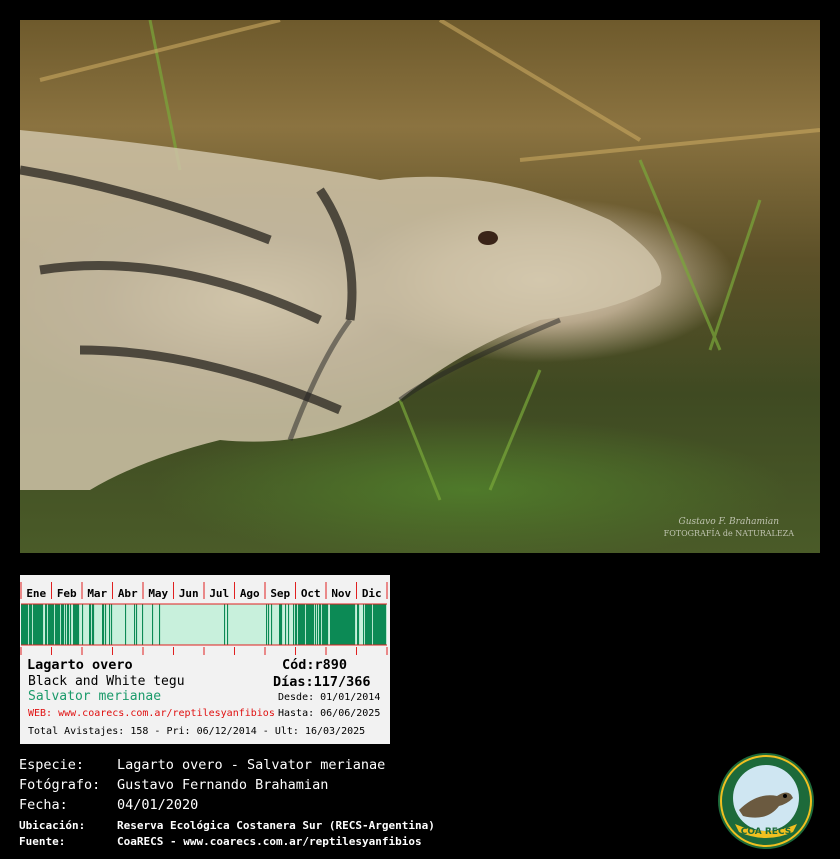 Image resolution: width=840 pixels, height=859 pixels. What do you see at coordinates (280, 593) in the screenshot?
I see `month-label: Sep` at bounding box center [280, 593].